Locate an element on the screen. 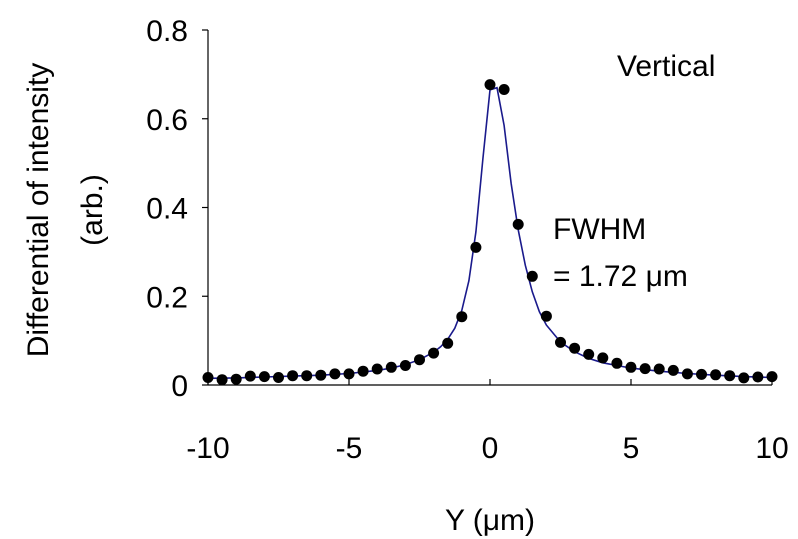 The height and width of the screenshot is (539, 798). fwhm-annotation-line2: = 1.72 μm is located at coordinates (620, 276).